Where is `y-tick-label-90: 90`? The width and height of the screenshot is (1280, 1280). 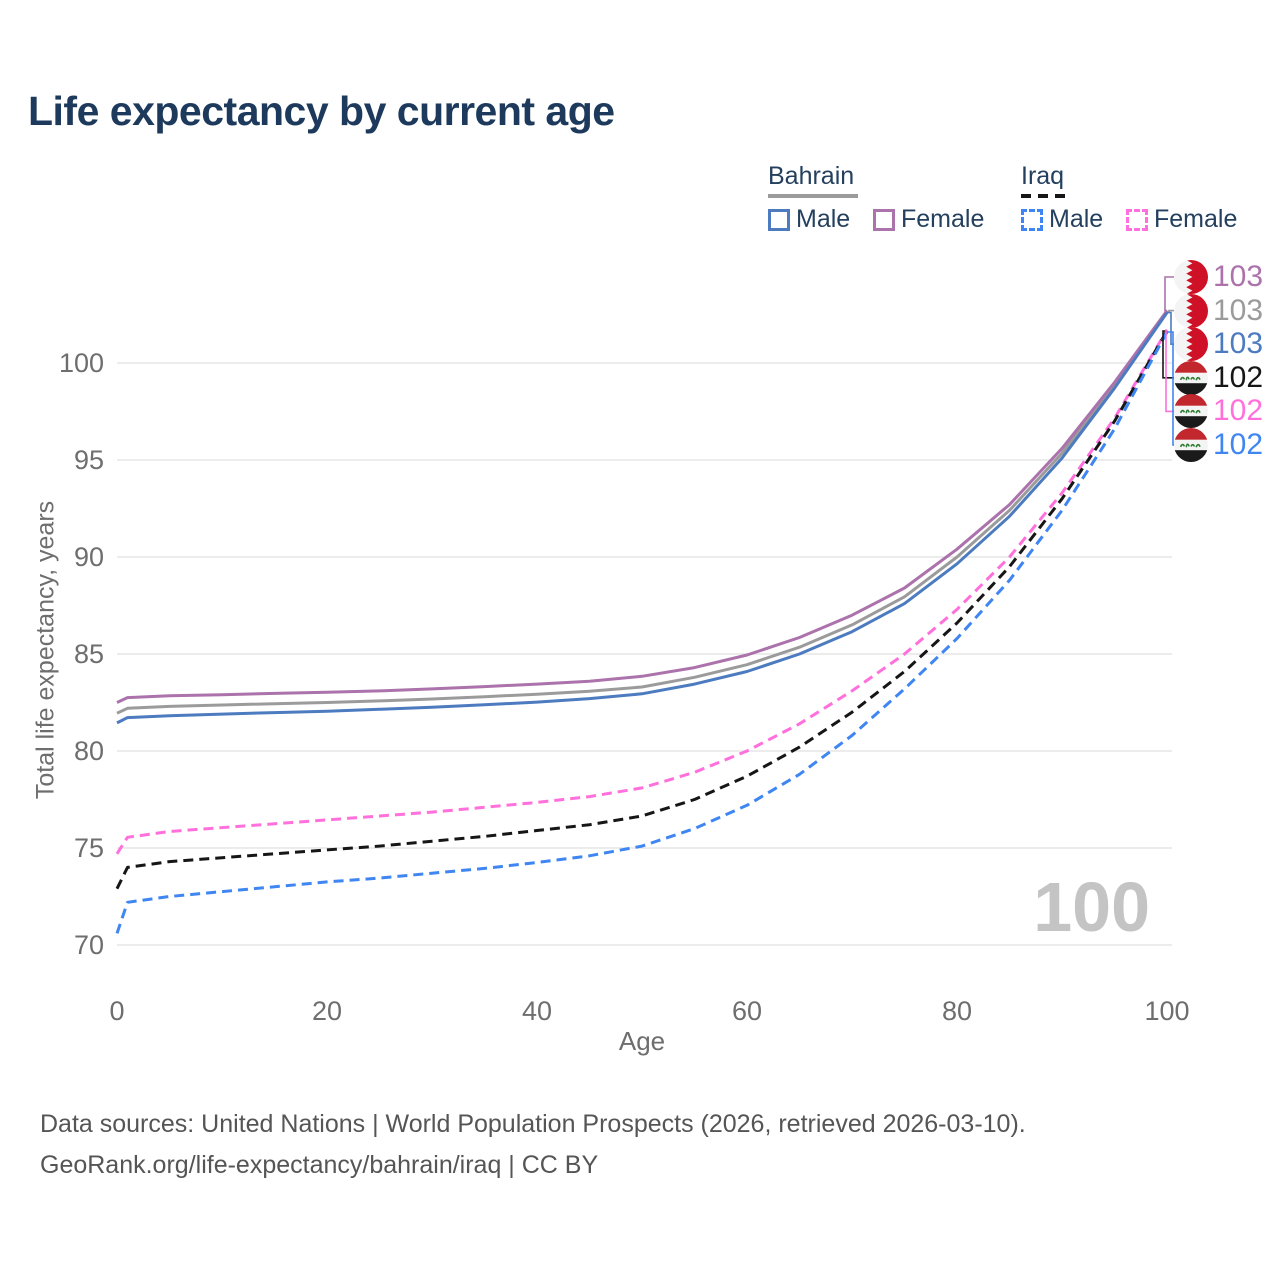 y-tick-label-90: 90 is located at coordinates (88, 557).